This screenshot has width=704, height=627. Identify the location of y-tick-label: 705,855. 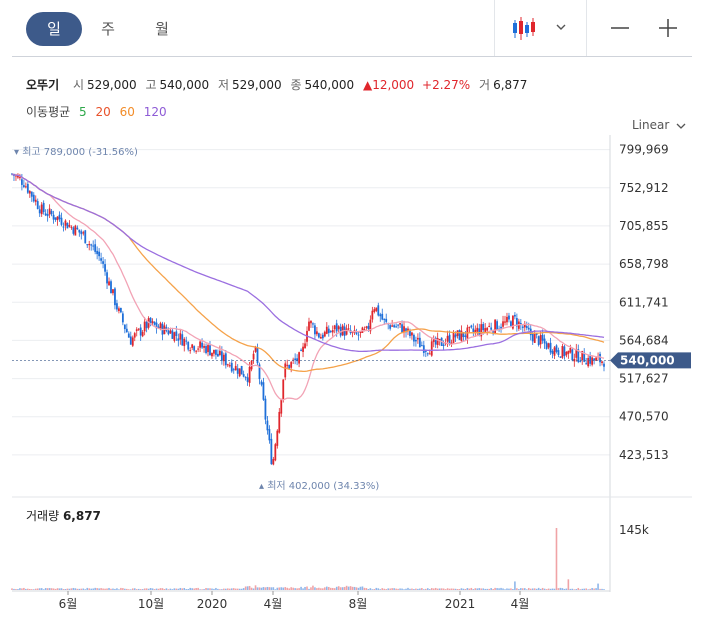
(644, 226).